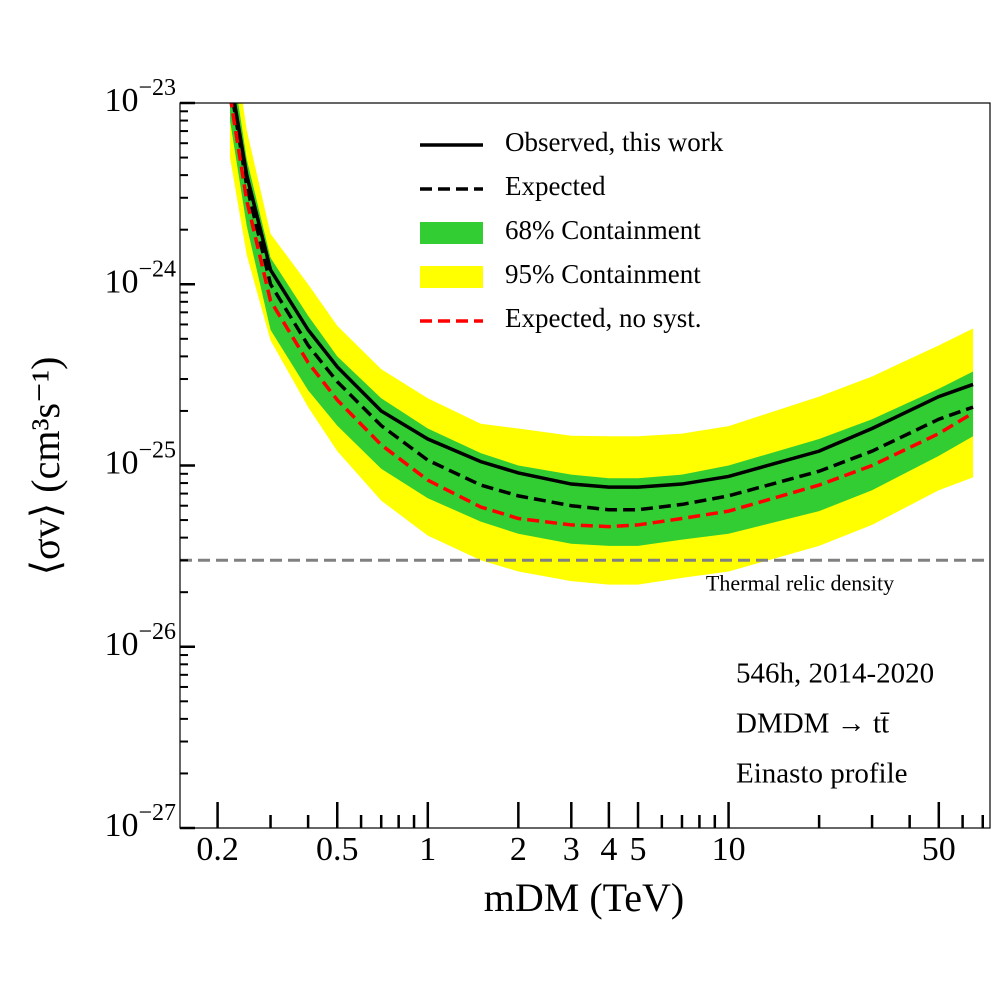 The image size is (1000, 1001). I want to click on x-tick-label: 5, so click(638, 849).